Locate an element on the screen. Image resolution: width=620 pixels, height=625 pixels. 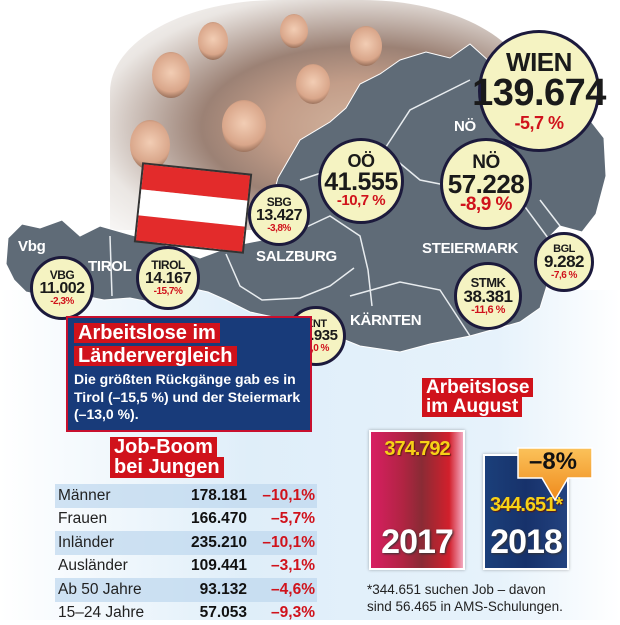
bubble-value: 41.555 is located at coordinates (360, 183).